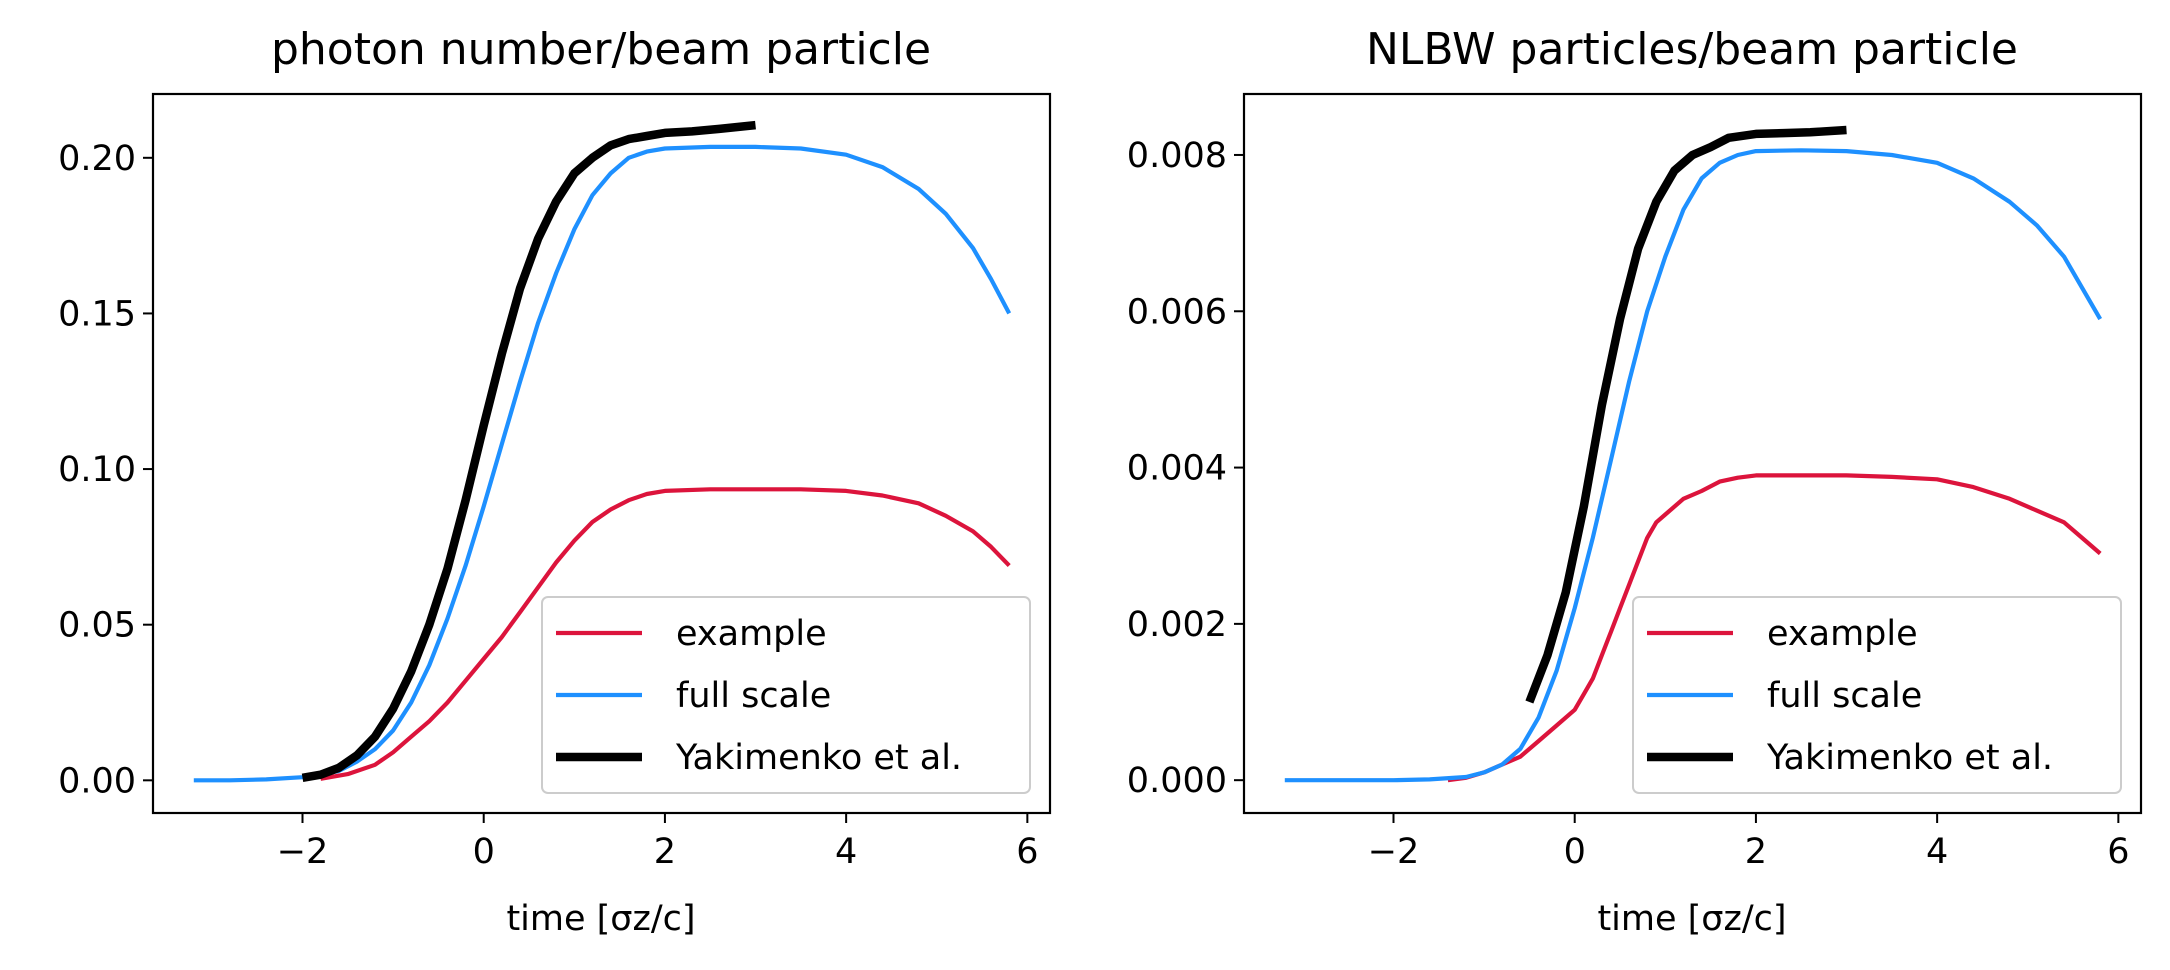 This screenshot has width=2170, height=970. What do you see at coordinates (1692, 49) in the screenshot?
I see `chart-title: NLBW particles/beam particle` at bounding box center [1692, 49].